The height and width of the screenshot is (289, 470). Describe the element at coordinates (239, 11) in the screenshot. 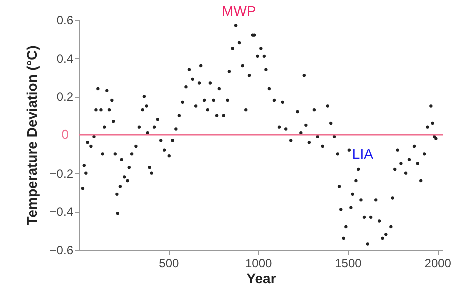

I see `text: MWP` at that location.